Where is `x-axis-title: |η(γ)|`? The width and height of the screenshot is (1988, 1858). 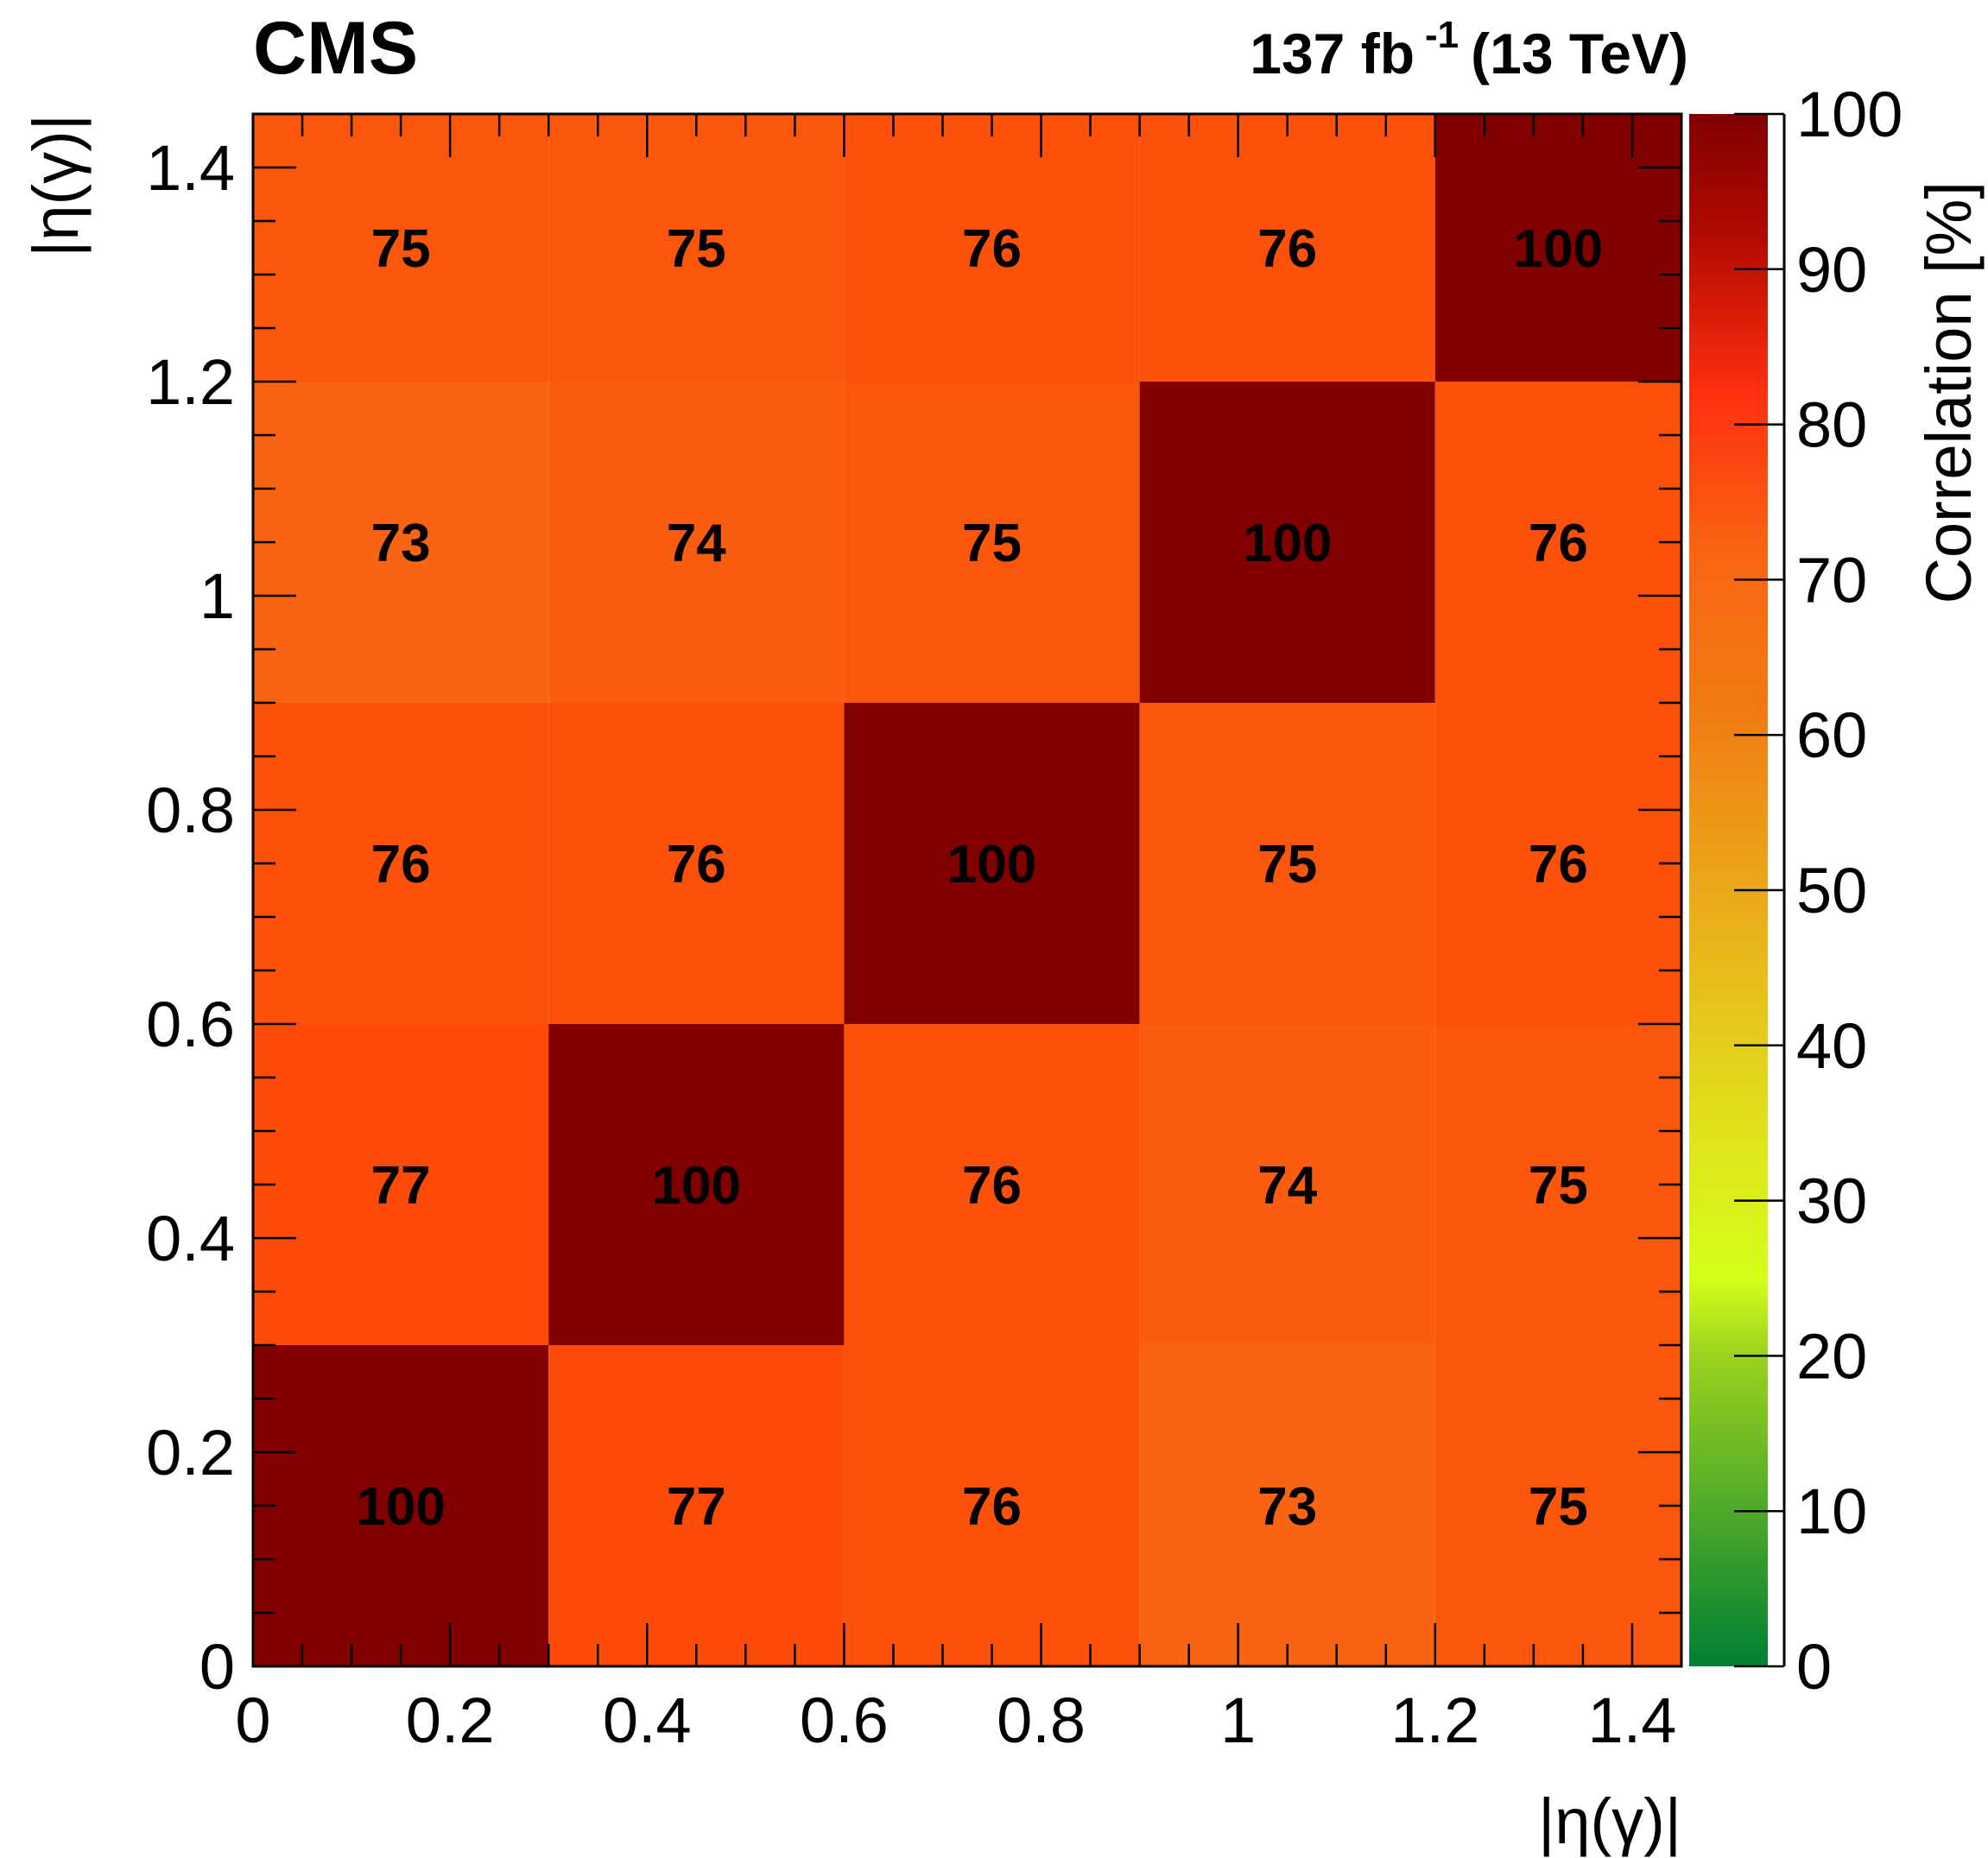
x-axis-title: |η(γ)| is located at coordinates (1609, 1821).